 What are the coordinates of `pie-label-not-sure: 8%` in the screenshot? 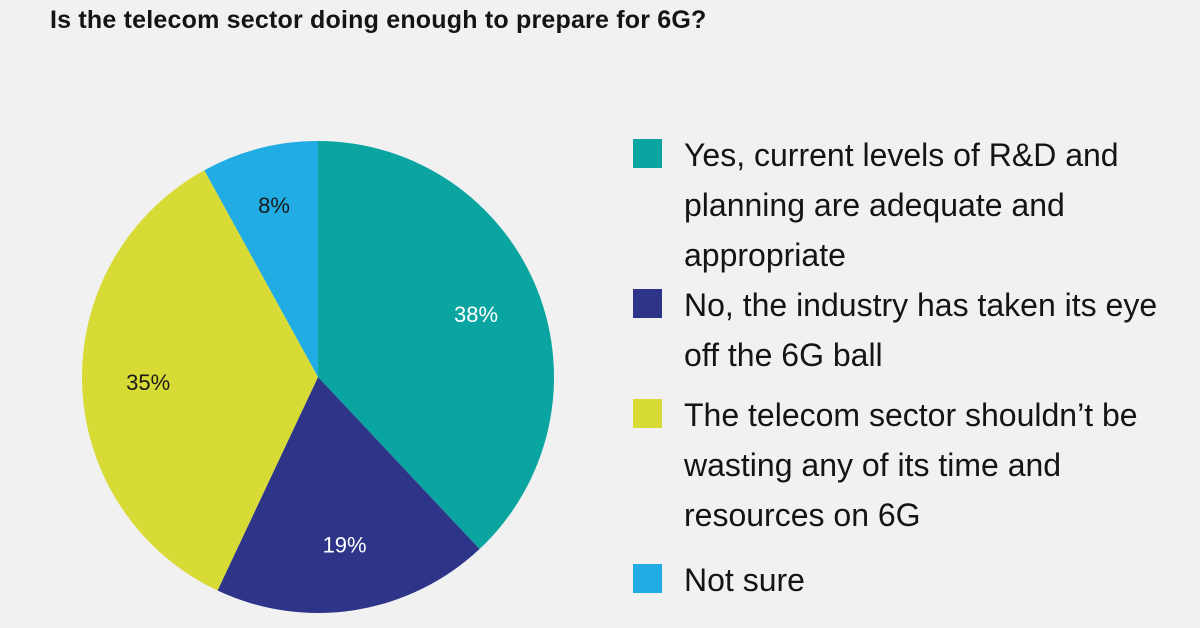 It's located at (274, 205).